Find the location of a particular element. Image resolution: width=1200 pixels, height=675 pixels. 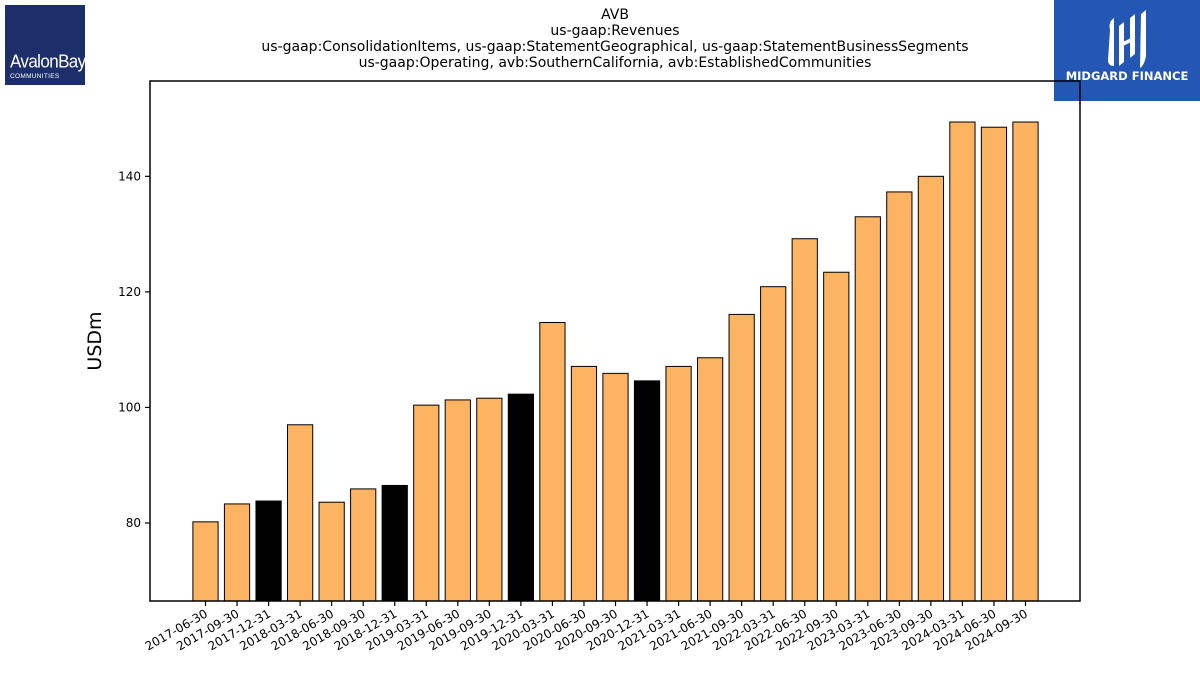

midgard-finance-logo: MIDGARD FINANCE is located at coordinates (1127, 50).